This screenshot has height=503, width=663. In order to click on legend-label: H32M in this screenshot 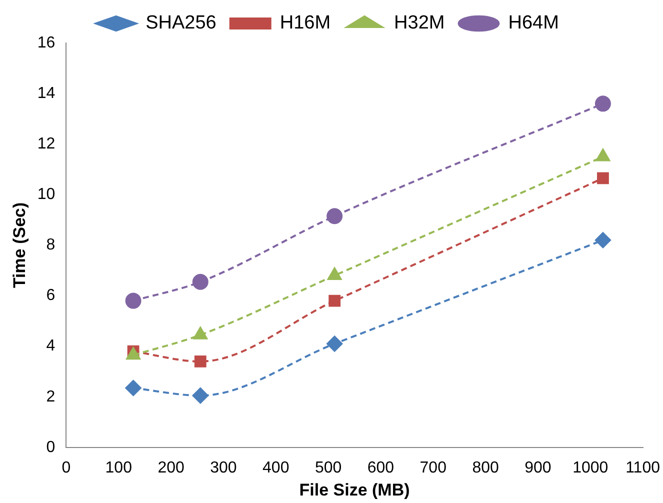, I will do `click(419, 23)`.